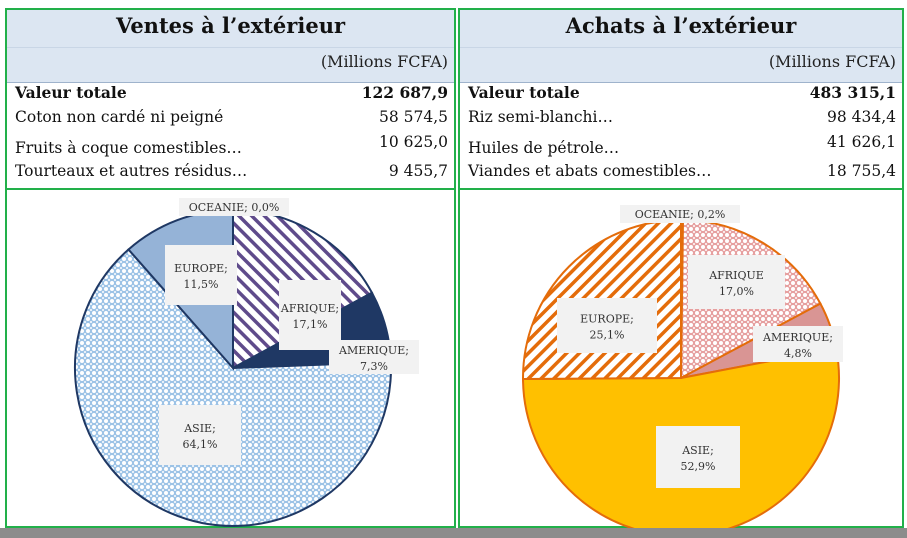  I want to click on table-row: Viandes et abats comestibles… 18 755,4, so click(681, 174).